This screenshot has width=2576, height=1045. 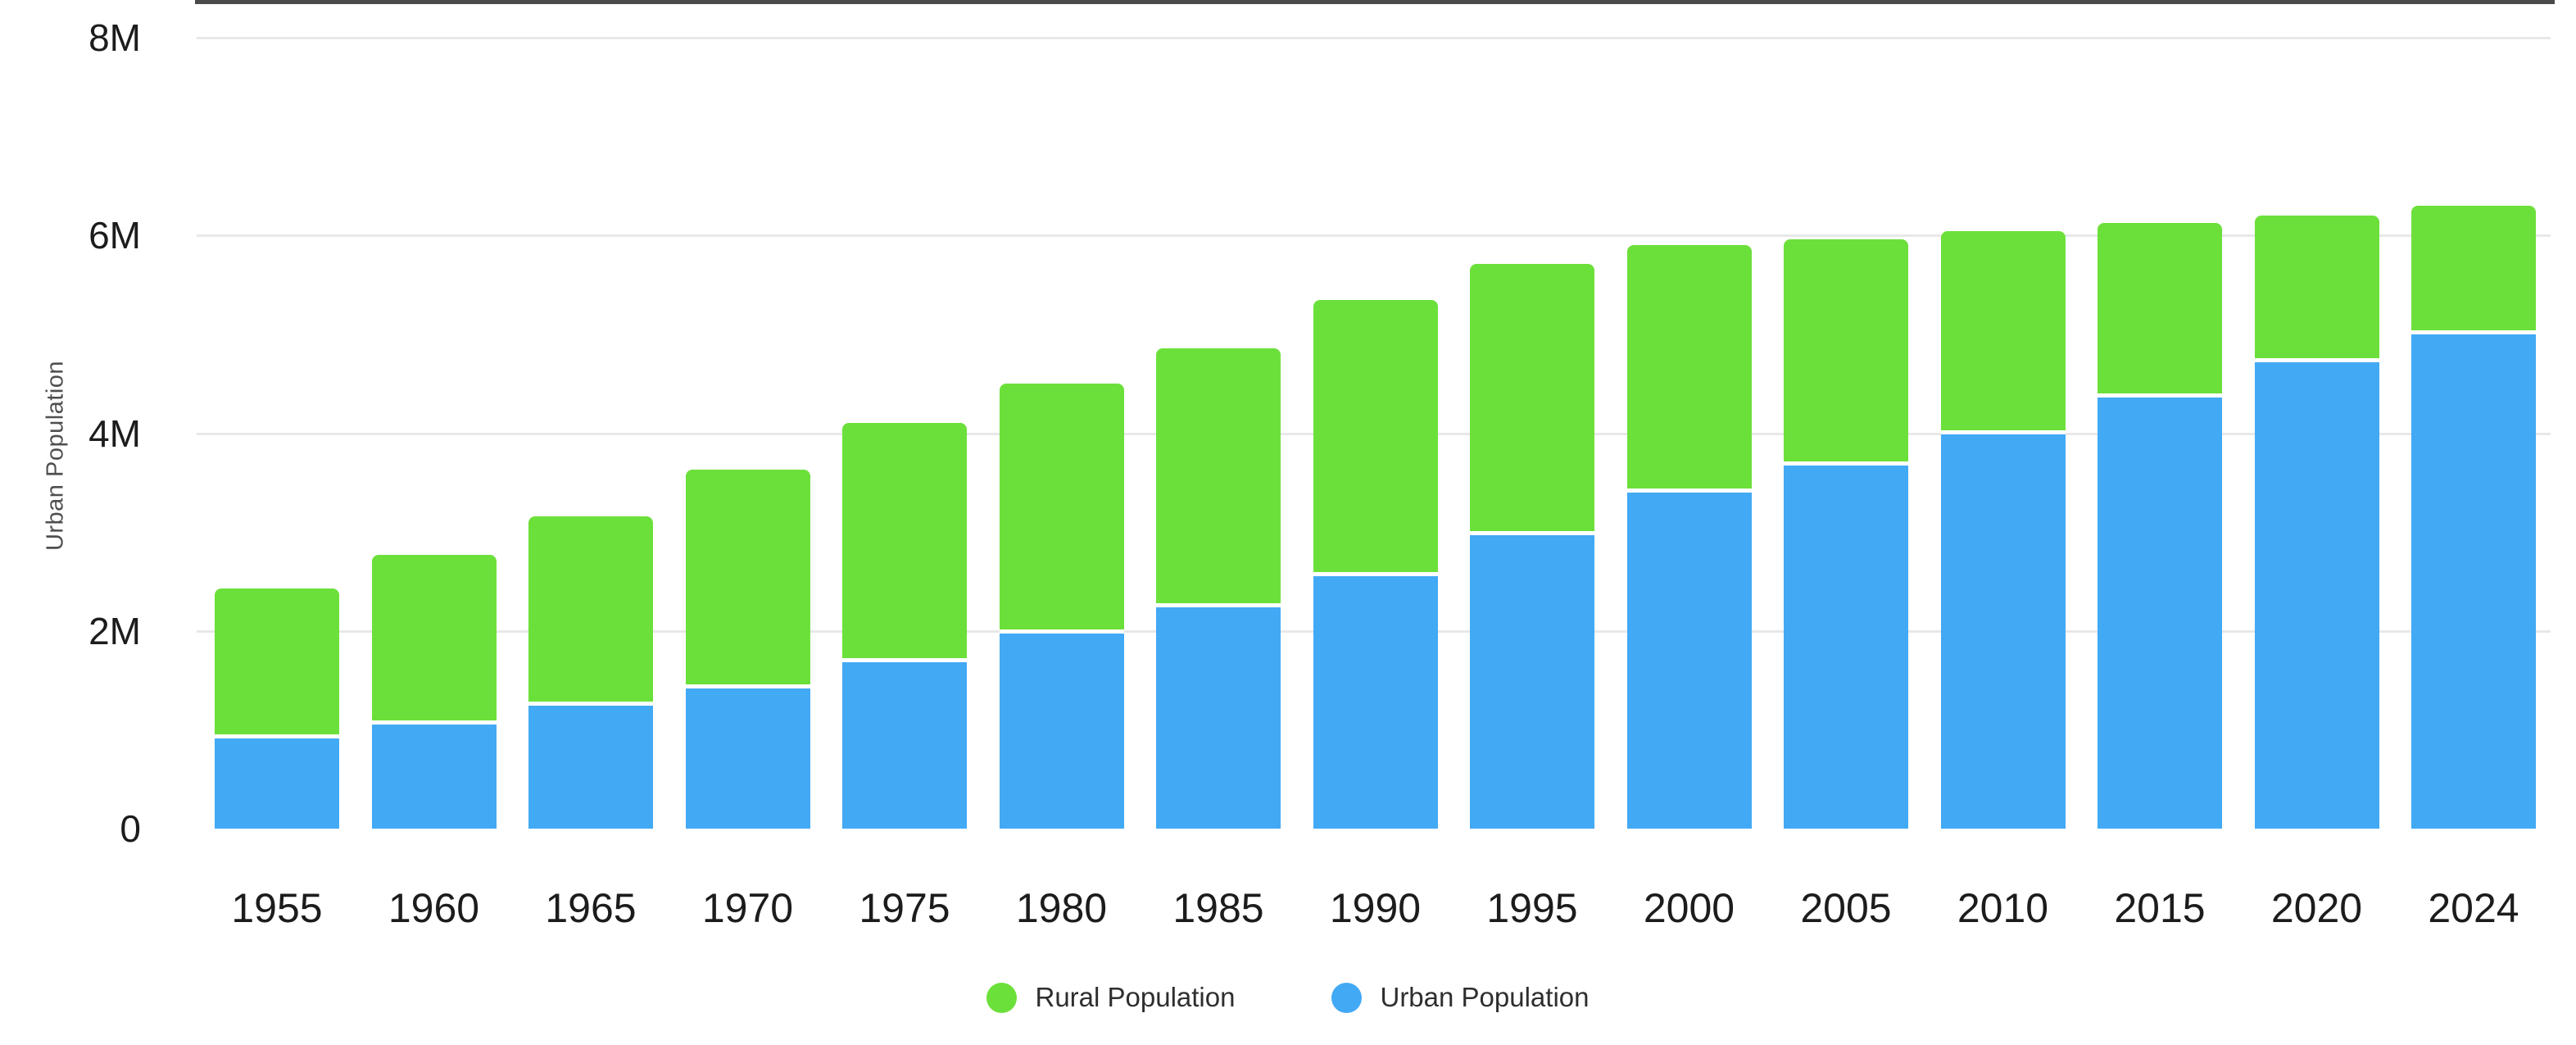 I want to click on xtick-label-1985: 1985, so click(x=1218, y=908).